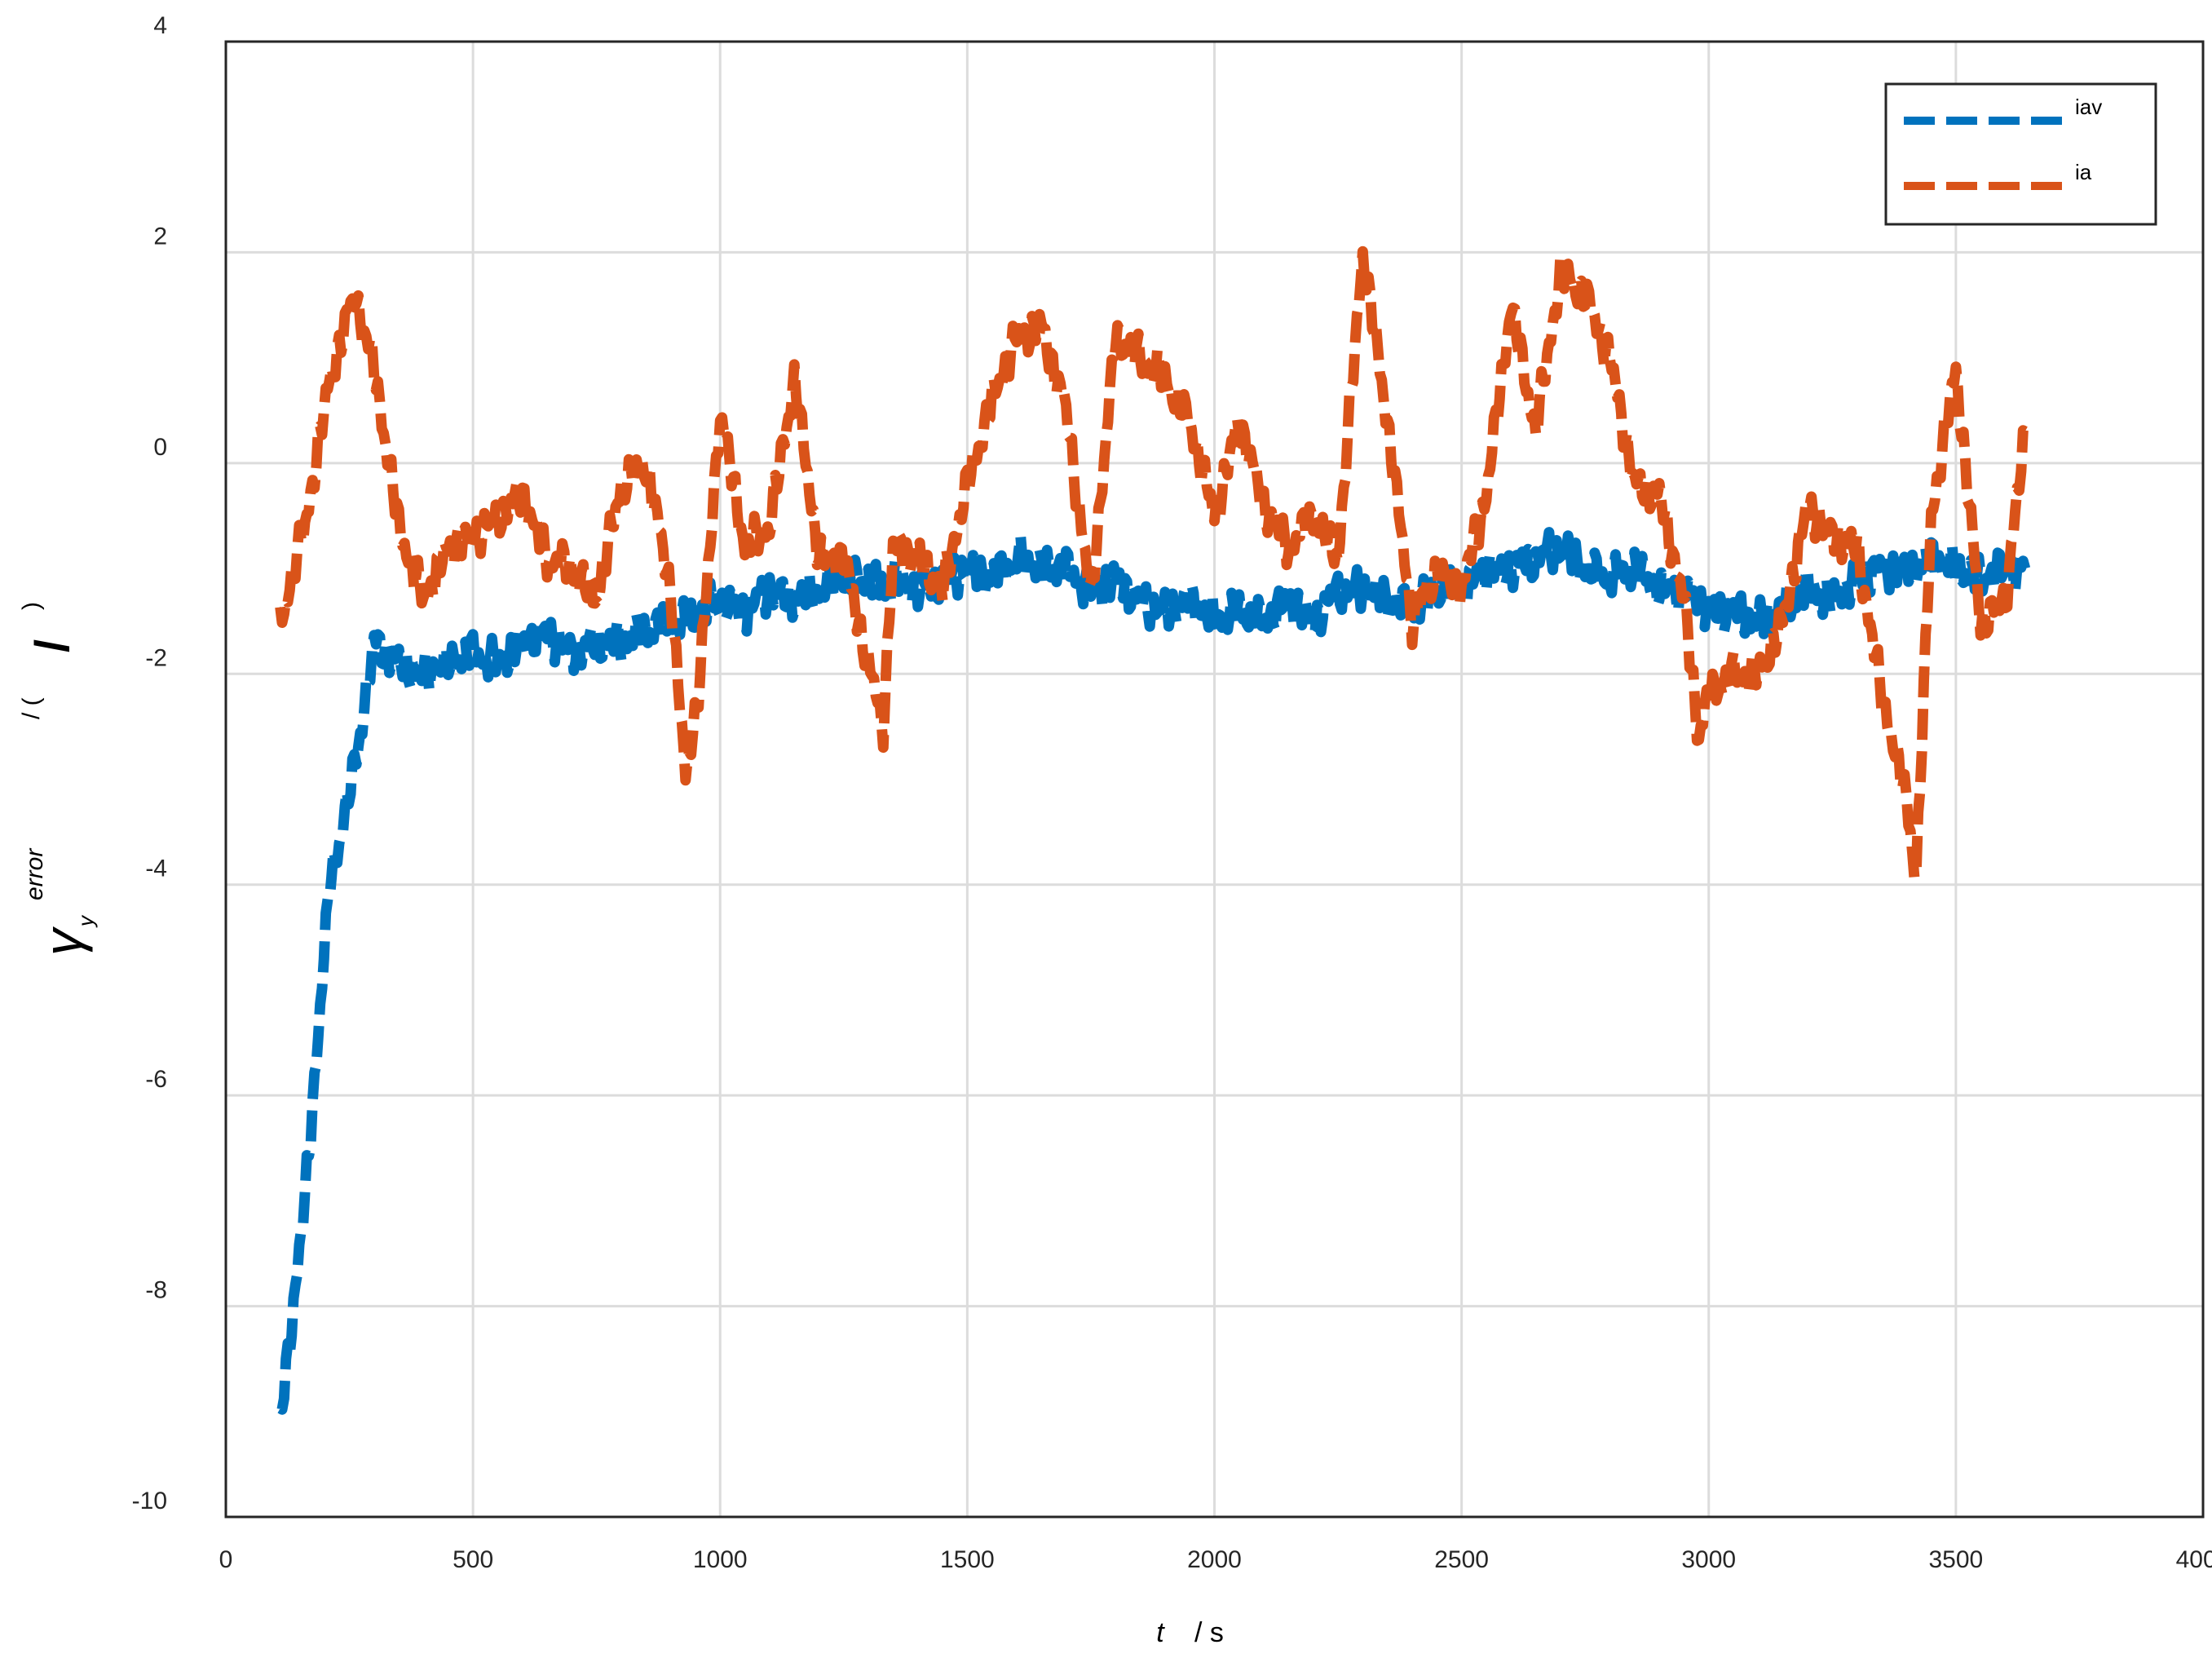 This screenshot has width=2212, height=1658. I want to click on y-axis-symbol: γ, so click(63, 941).